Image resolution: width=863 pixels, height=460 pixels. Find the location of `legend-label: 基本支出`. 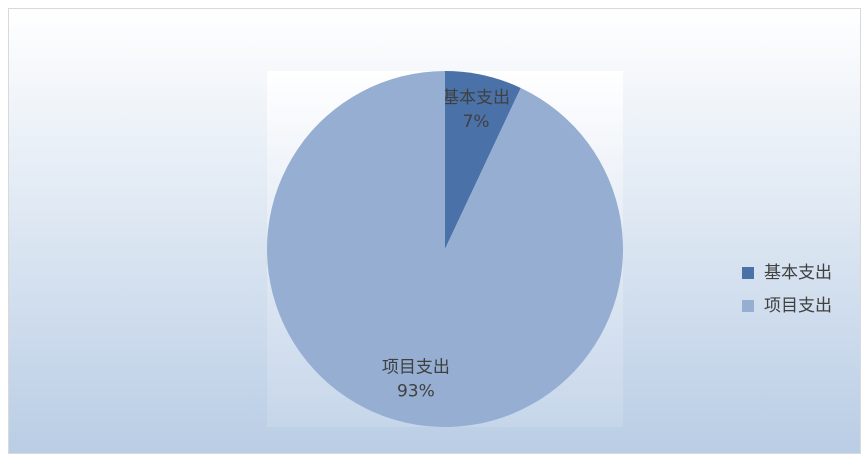

legend-label: 基本支出 is located at coordinates (798, 273).